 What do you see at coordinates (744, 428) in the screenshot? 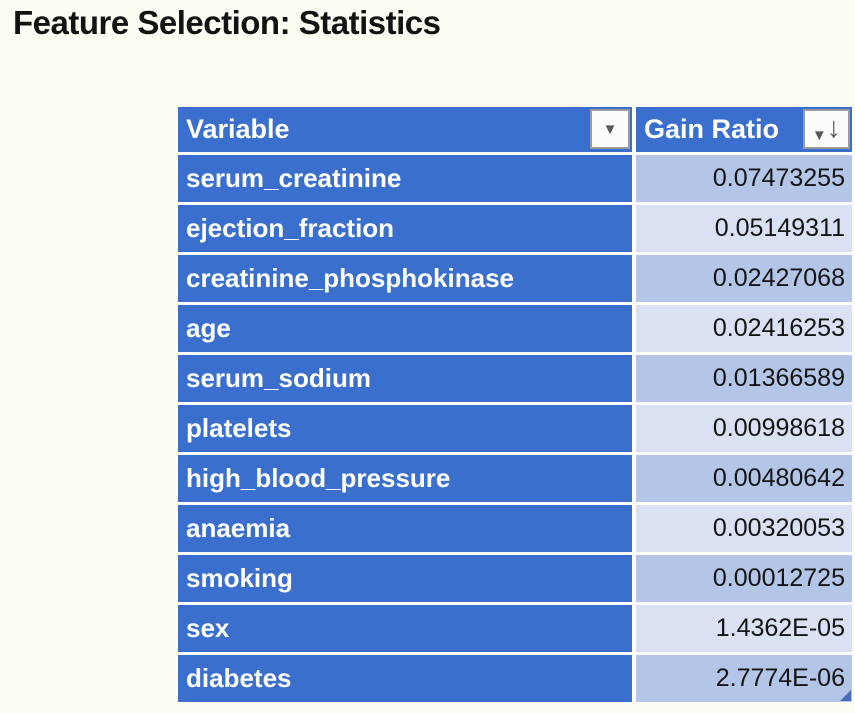
I see `gain-ratio-cell: 0.00998618` at bounding box center [744, 428].